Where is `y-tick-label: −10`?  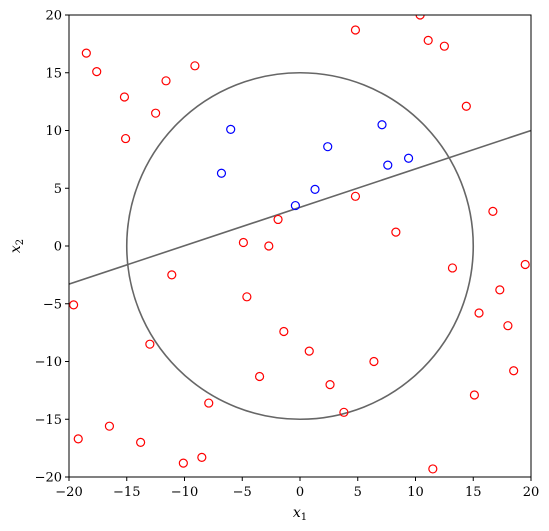 y-tick-label: −10 is located at coordinates (48, 362).